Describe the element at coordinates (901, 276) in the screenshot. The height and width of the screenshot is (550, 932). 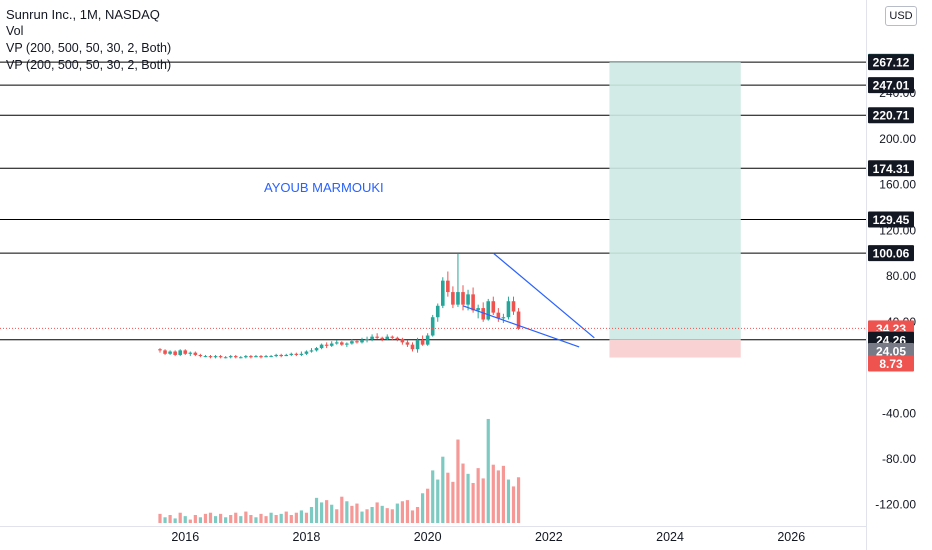
I see `price-tick-label: 80.00` at that location.